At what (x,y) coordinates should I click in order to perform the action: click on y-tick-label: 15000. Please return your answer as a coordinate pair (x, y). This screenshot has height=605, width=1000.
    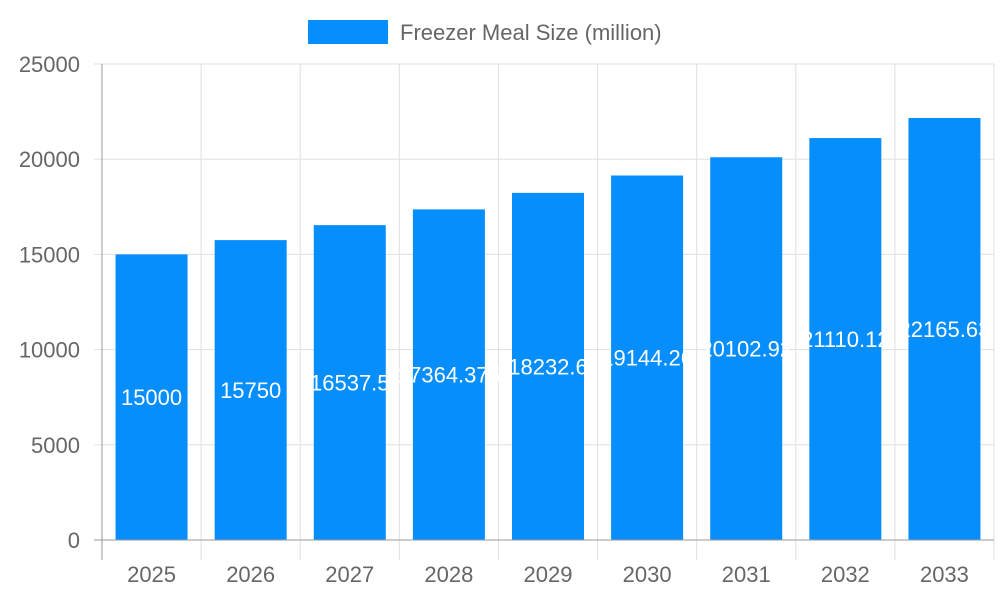
    Looking at the image, I should click on (49, 254).